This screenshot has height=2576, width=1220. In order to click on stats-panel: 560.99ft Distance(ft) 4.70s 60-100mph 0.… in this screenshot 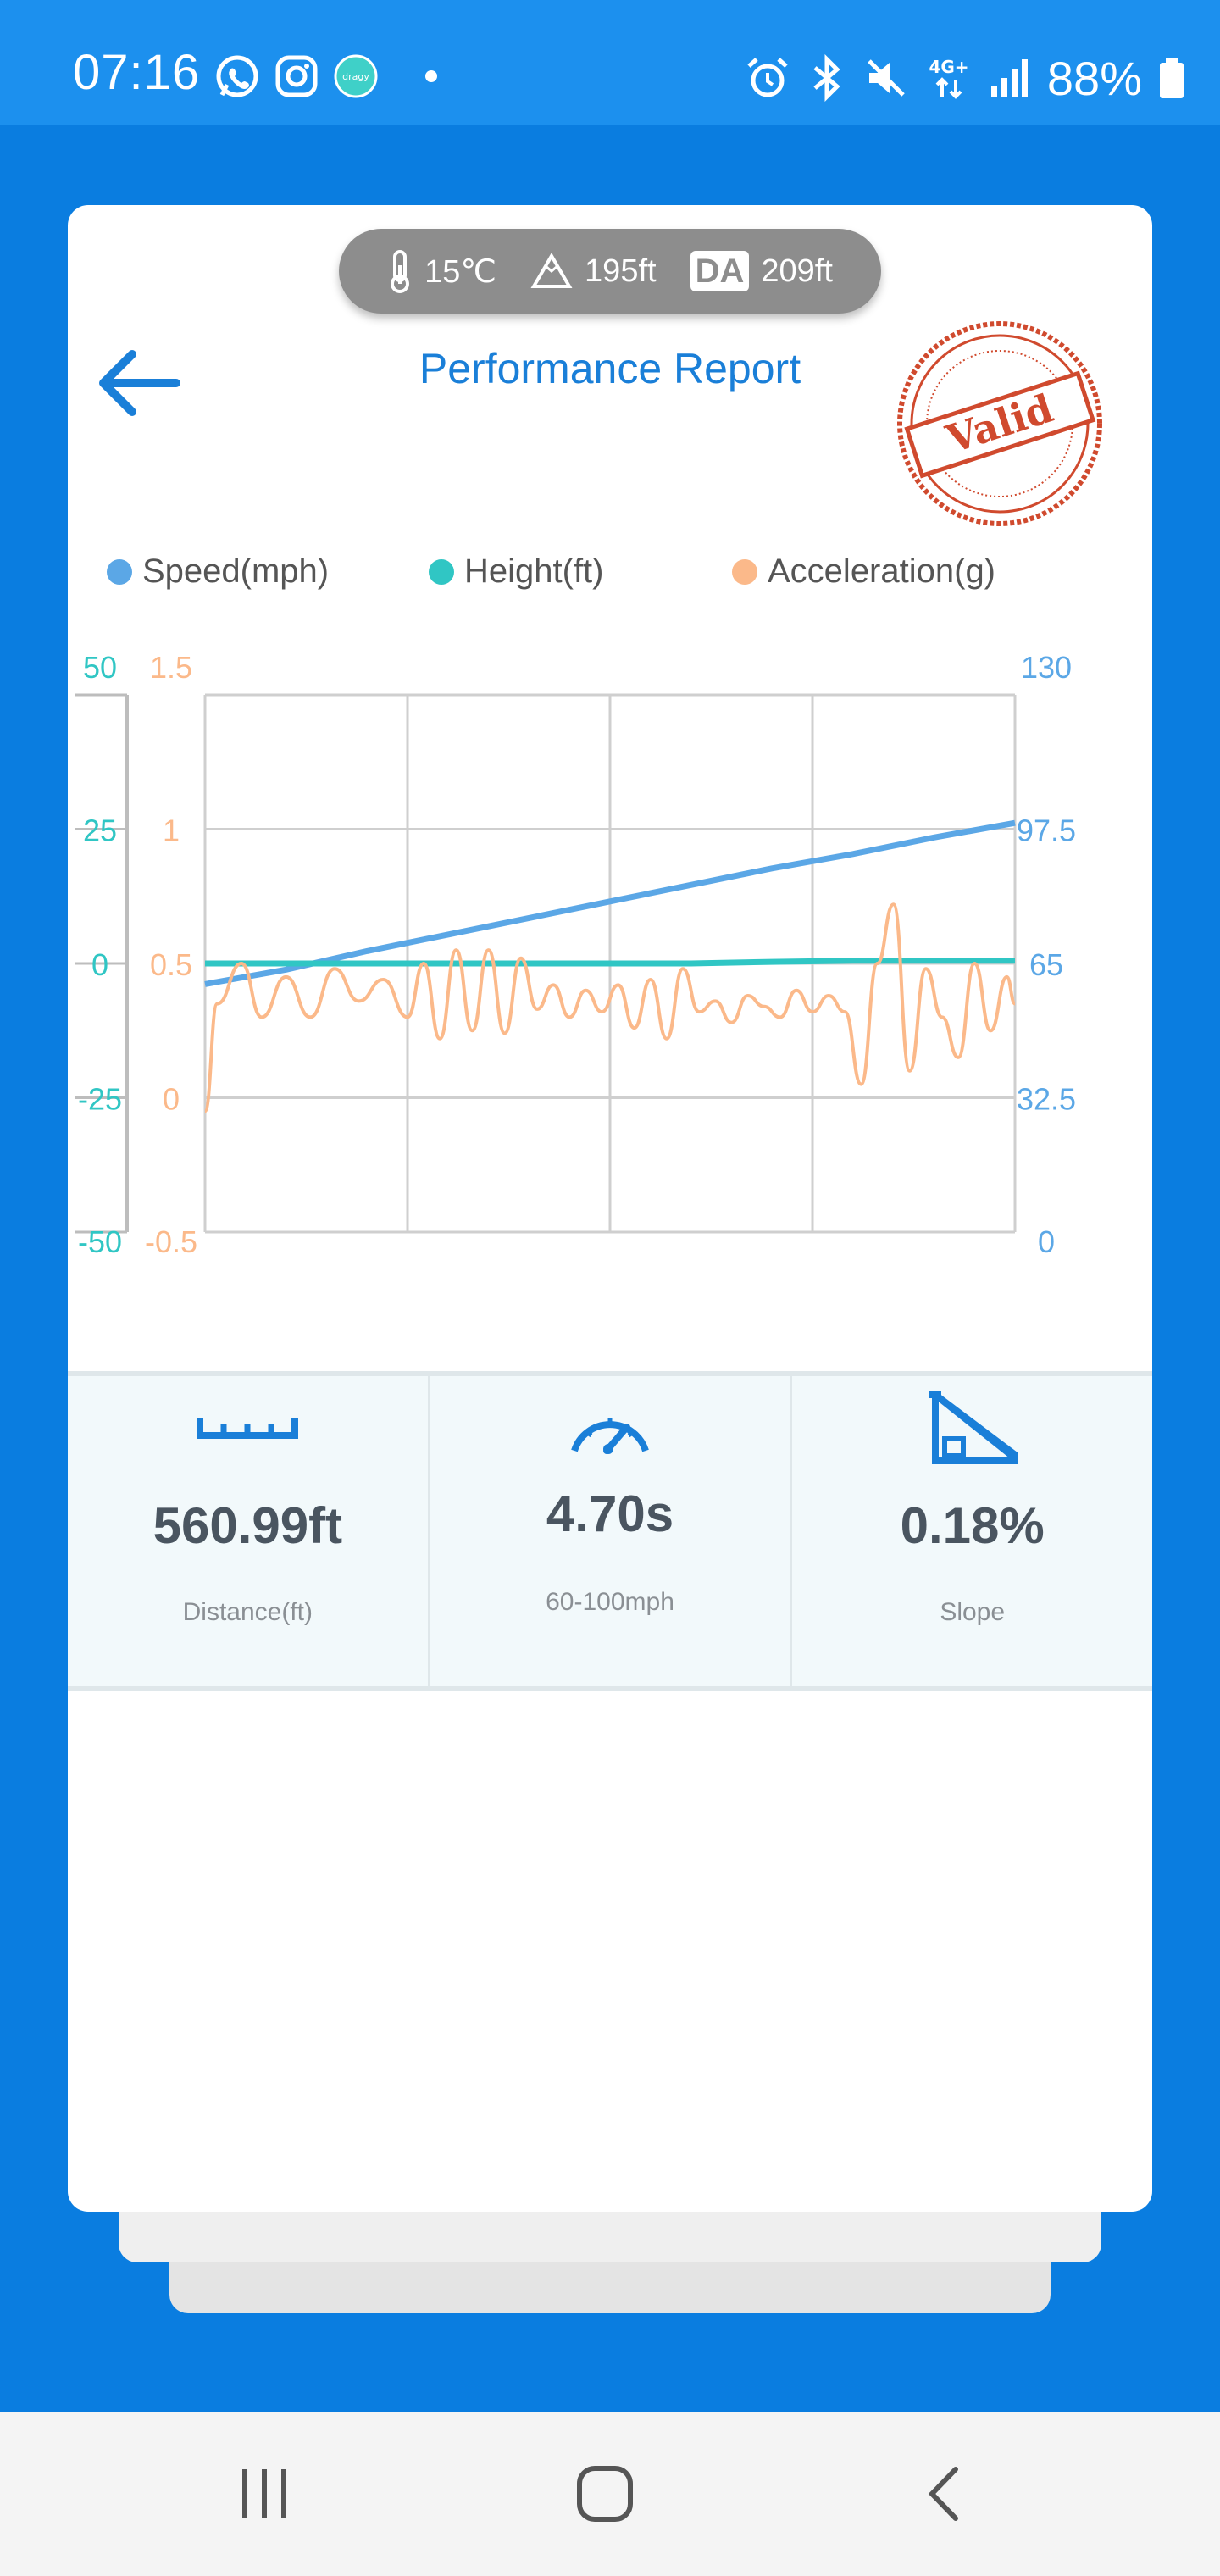, I will do `click(610, 1531)`.